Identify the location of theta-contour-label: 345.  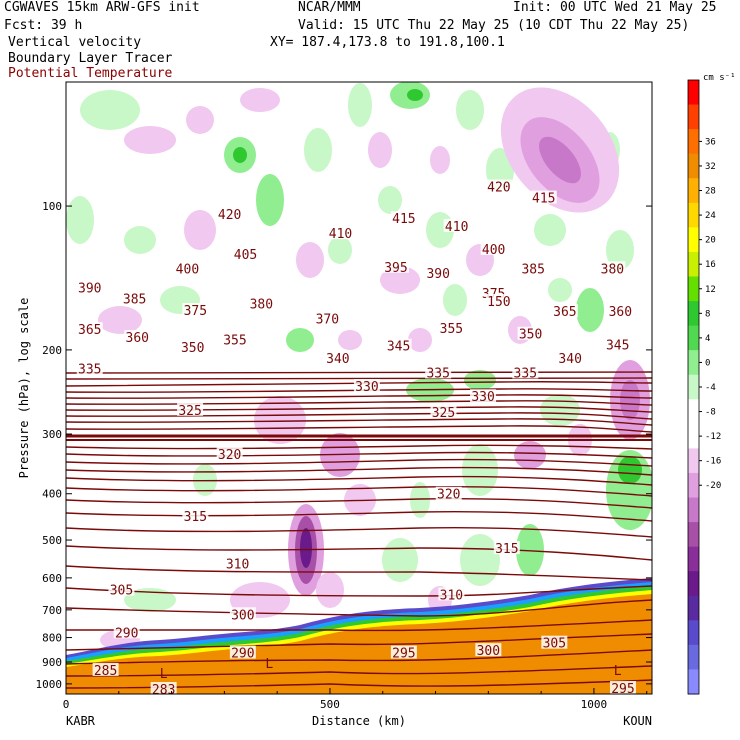
(617, 346).